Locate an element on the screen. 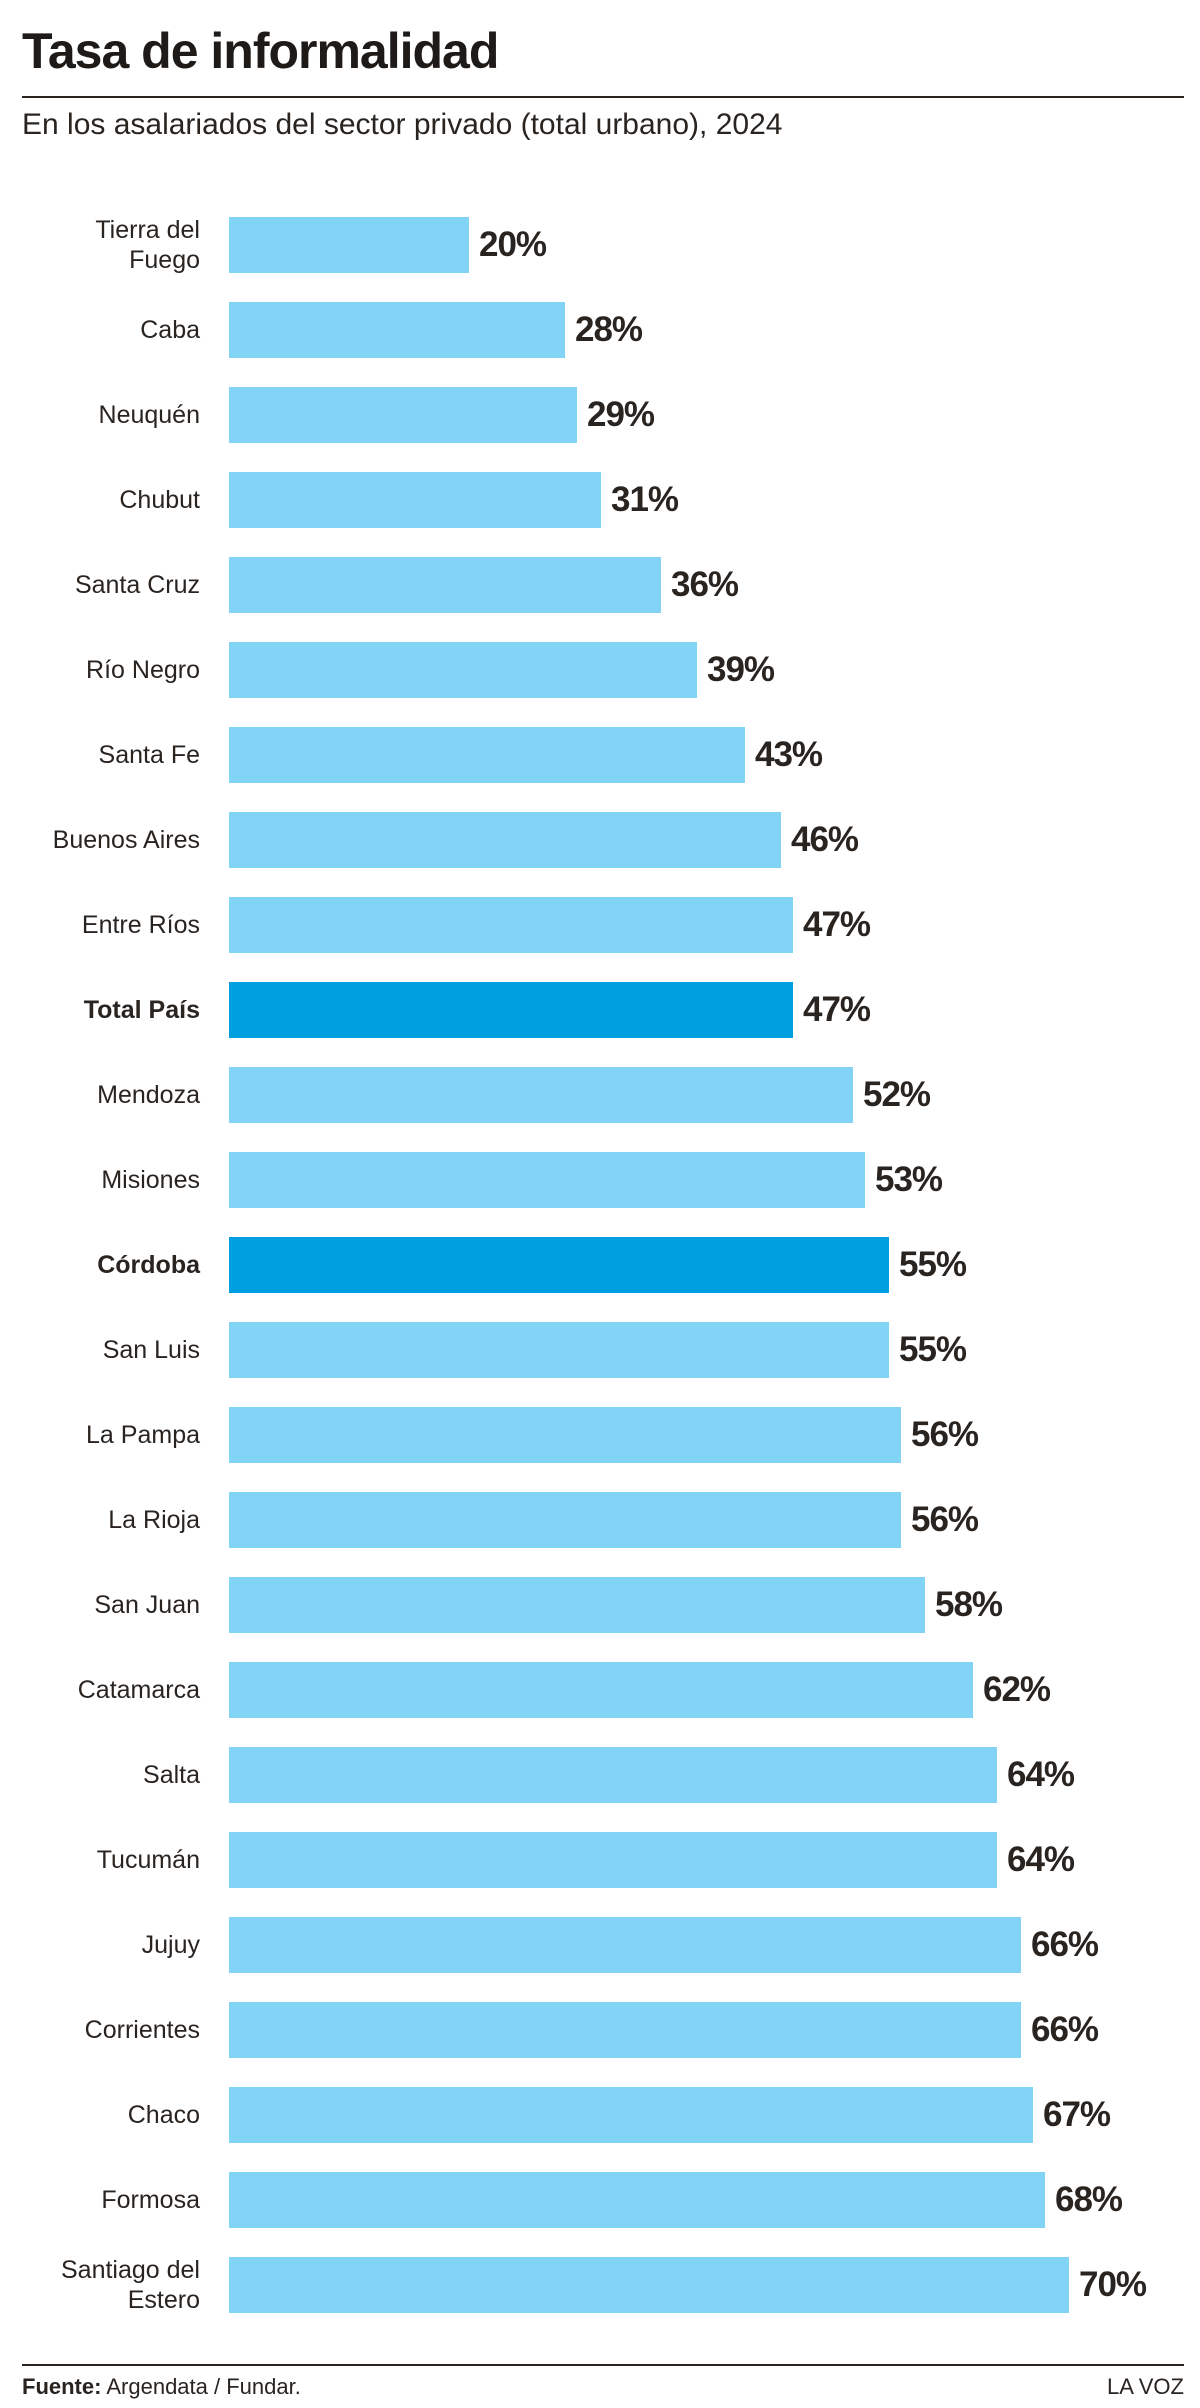 The image size is (1200, 2408). value-label: 52% is located at coordinates (897, 1094).